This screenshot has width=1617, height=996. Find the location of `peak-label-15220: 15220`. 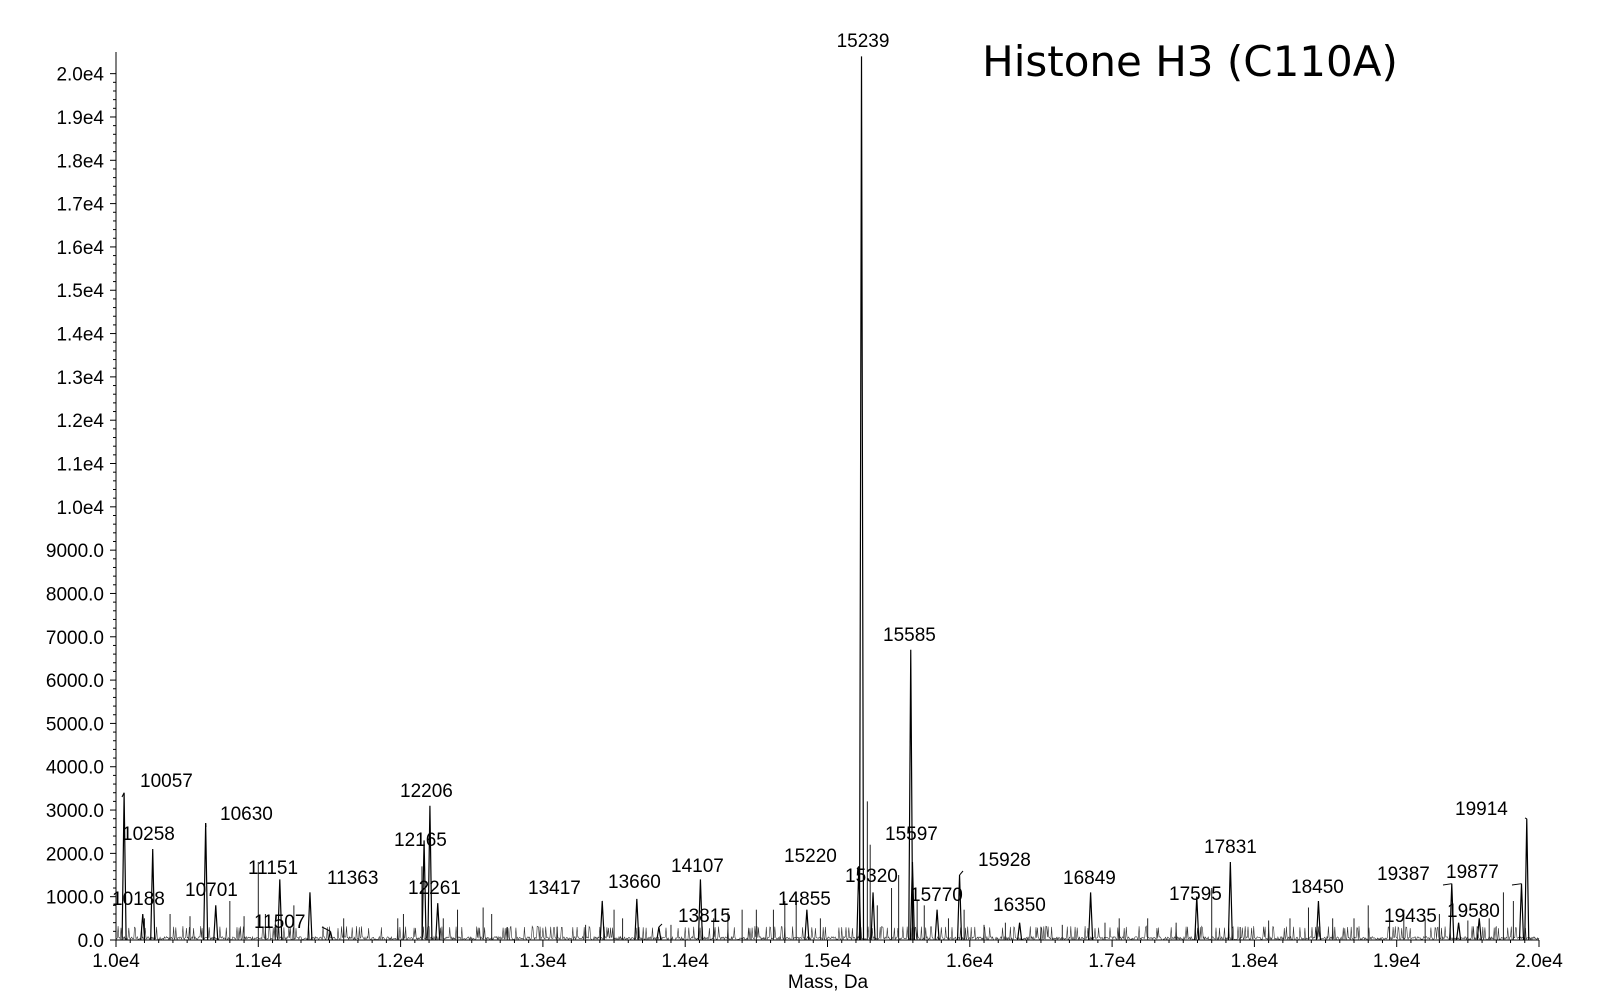

peak-label-15220: 15220 is located at coordinates (810, 856).